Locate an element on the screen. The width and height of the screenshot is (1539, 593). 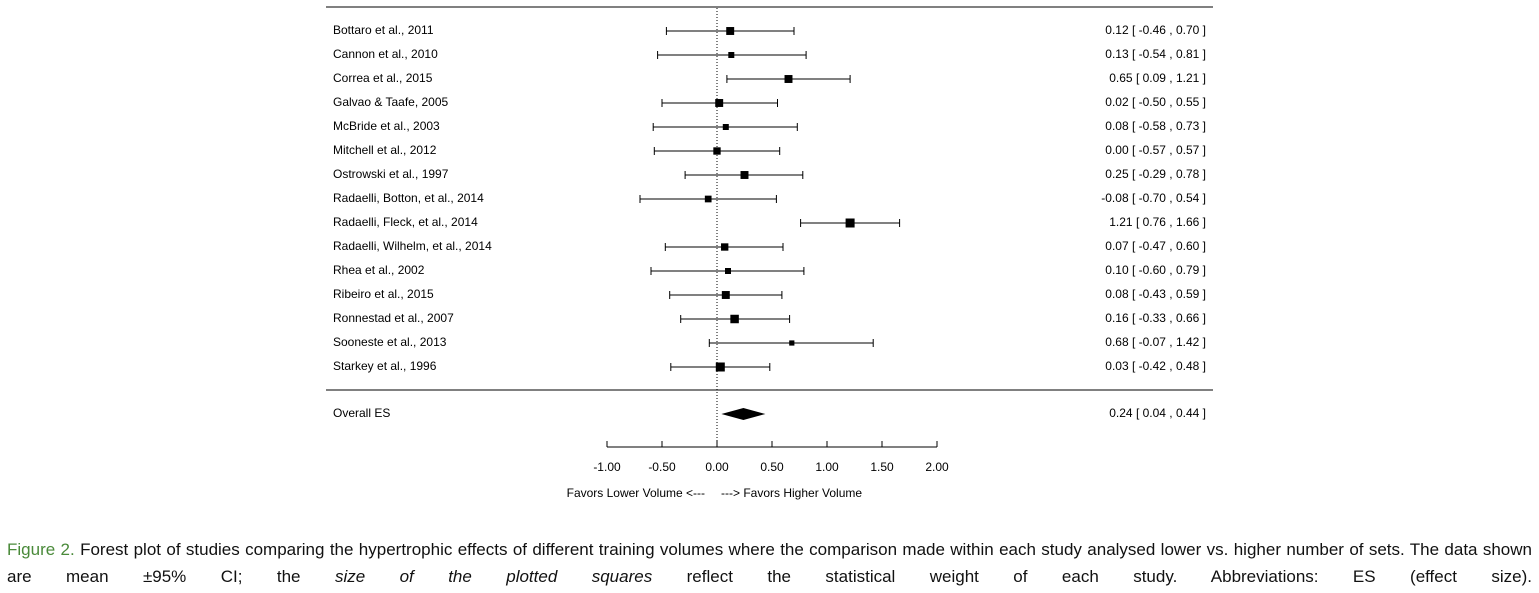
x-tick-label: 1.00 is located at coordinates (827, 467).